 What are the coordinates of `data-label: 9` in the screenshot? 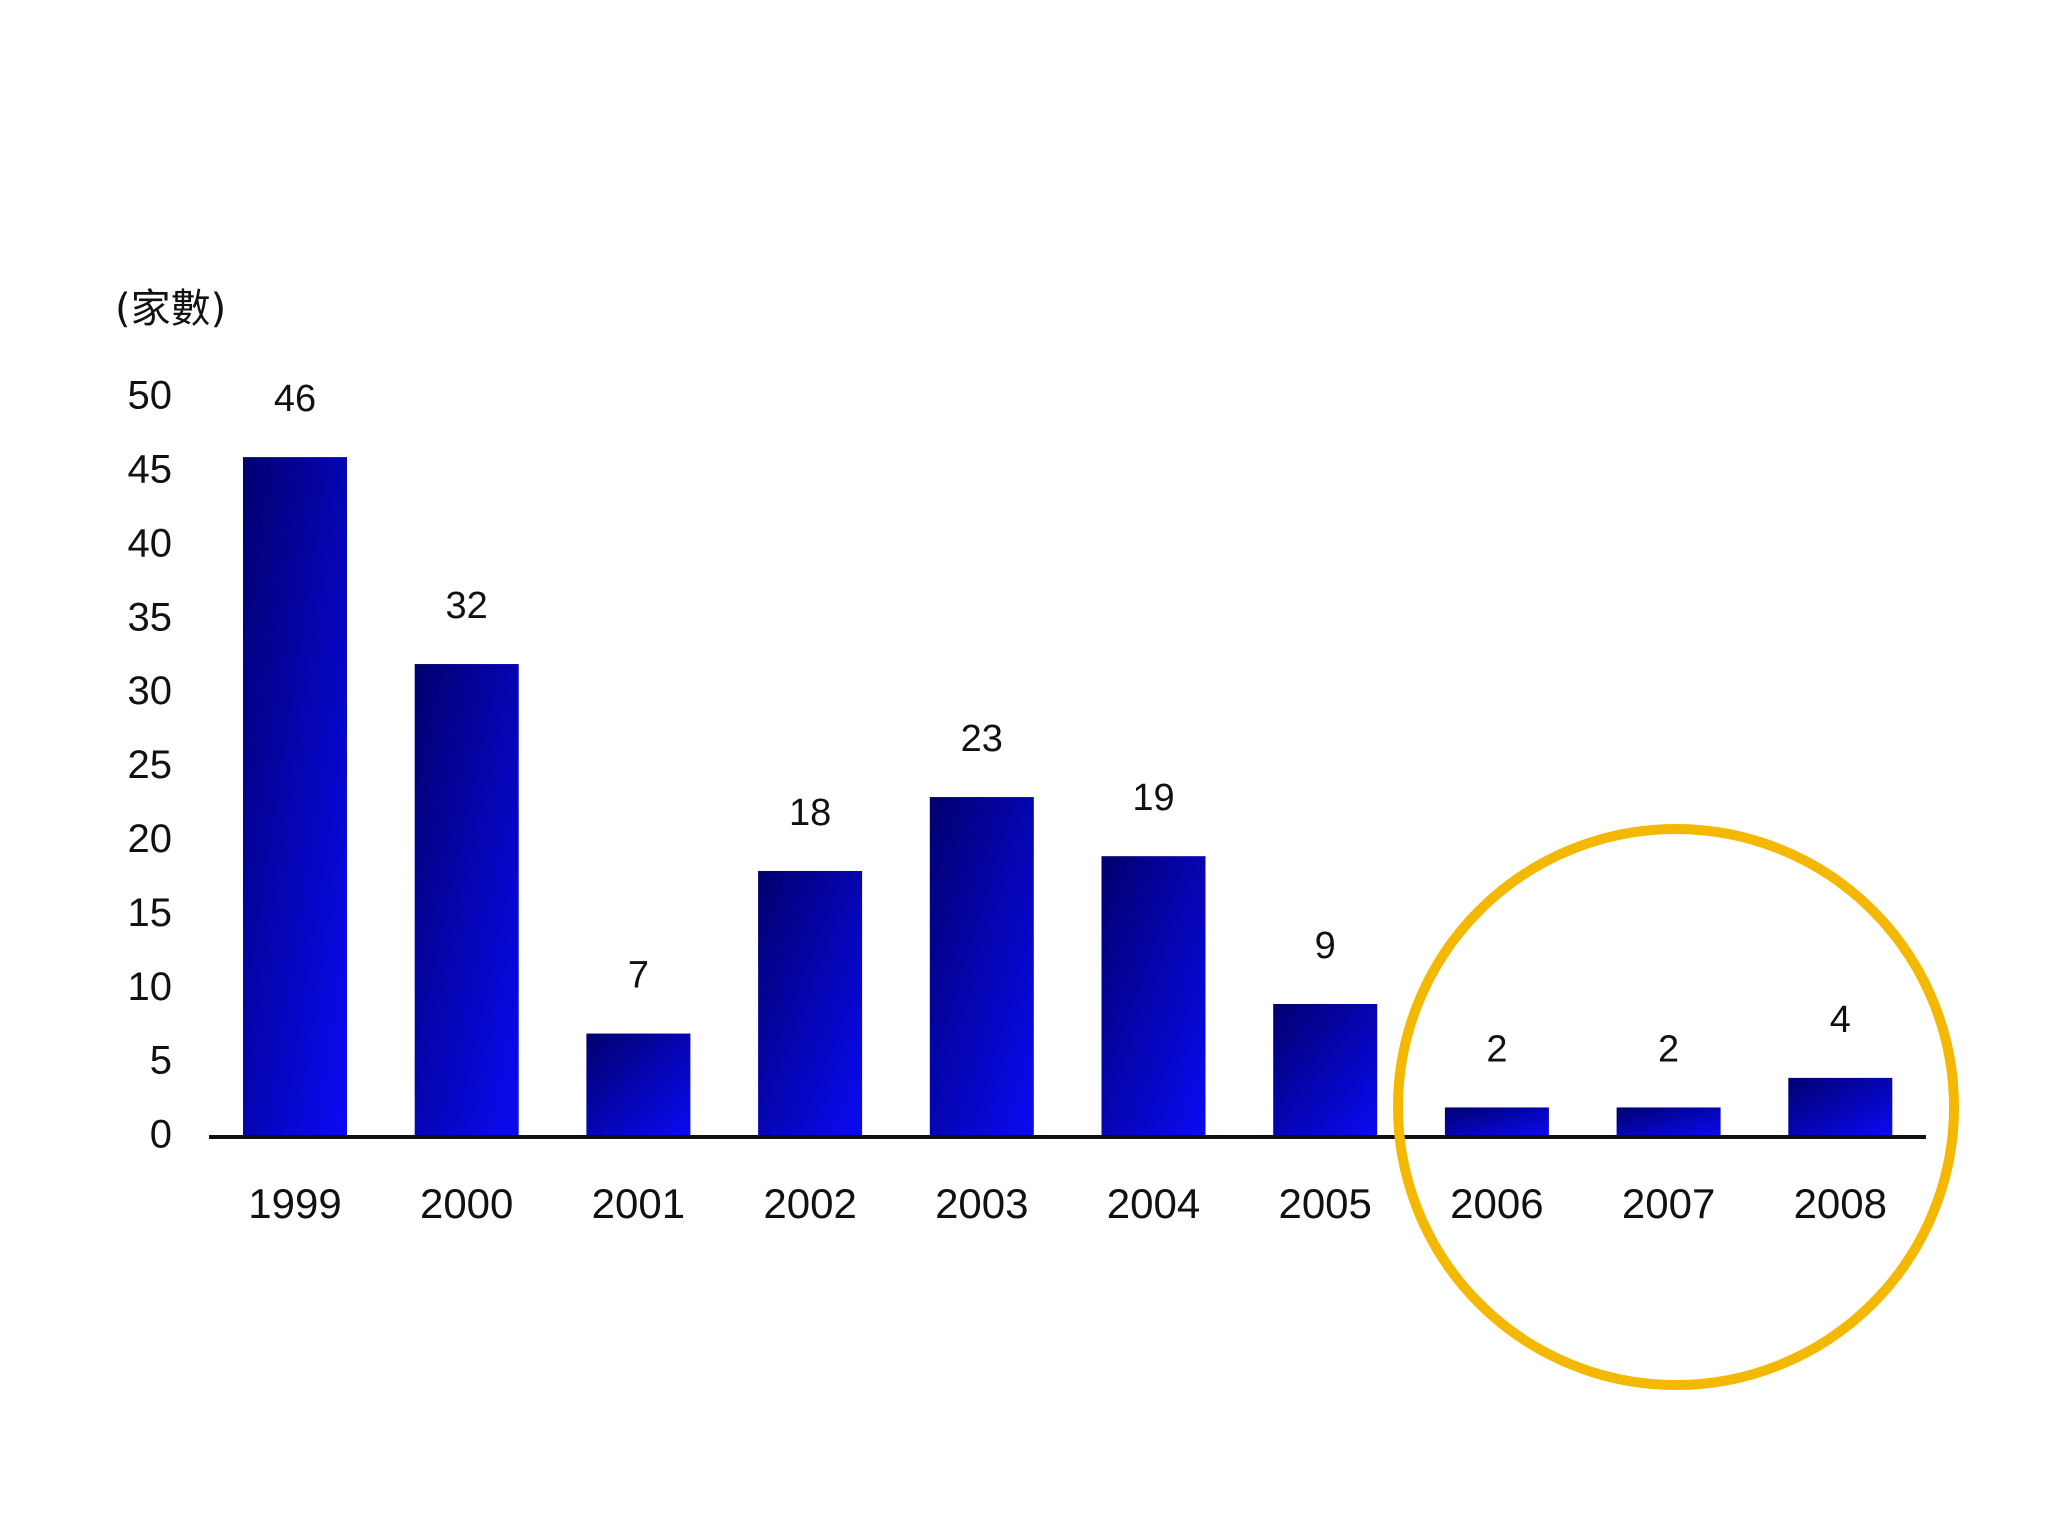 It's located at (1325, 946).